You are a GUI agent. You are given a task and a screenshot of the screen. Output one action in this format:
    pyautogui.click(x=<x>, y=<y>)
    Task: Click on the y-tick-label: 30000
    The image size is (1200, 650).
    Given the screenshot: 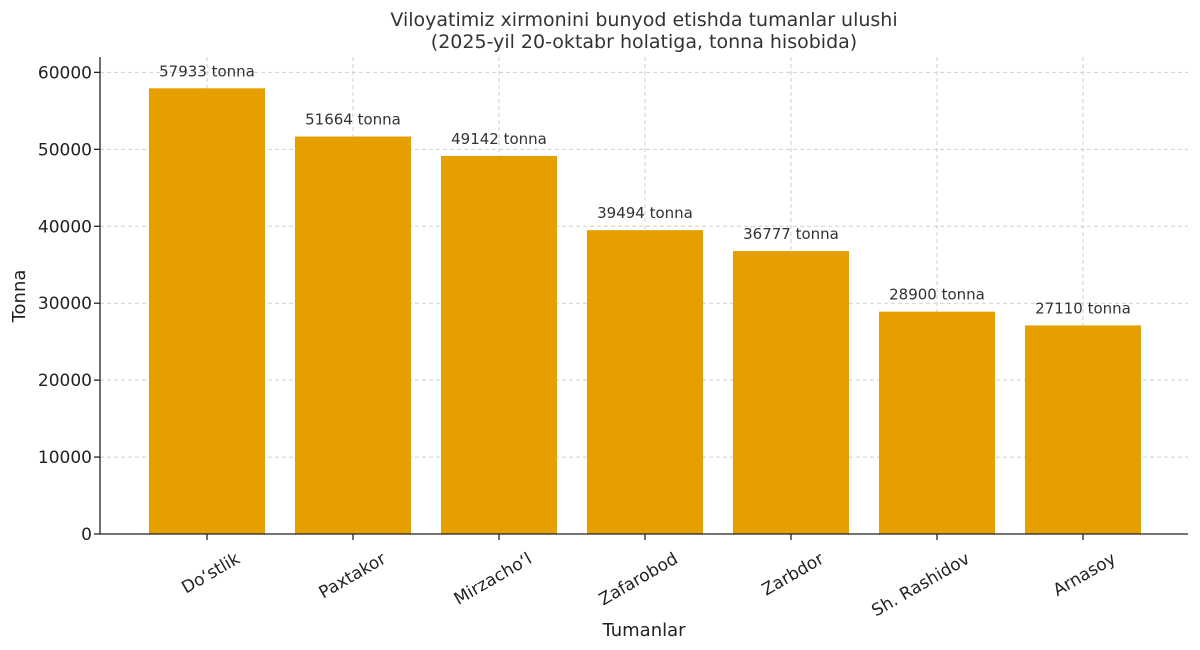 What is the action you would take?
    pyautogui.click(x=65, y=304)
    